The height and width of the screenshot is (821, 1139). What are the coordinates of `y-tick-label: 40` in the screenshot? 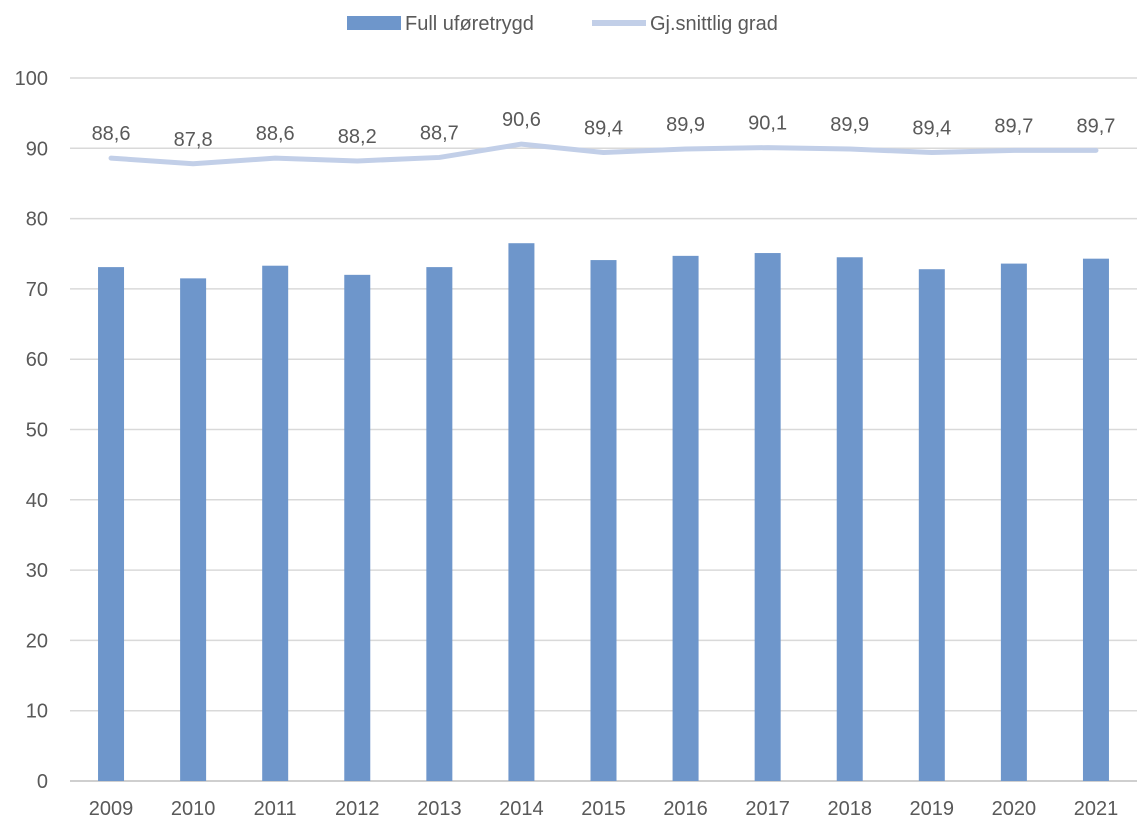 It's located at (37, 501).